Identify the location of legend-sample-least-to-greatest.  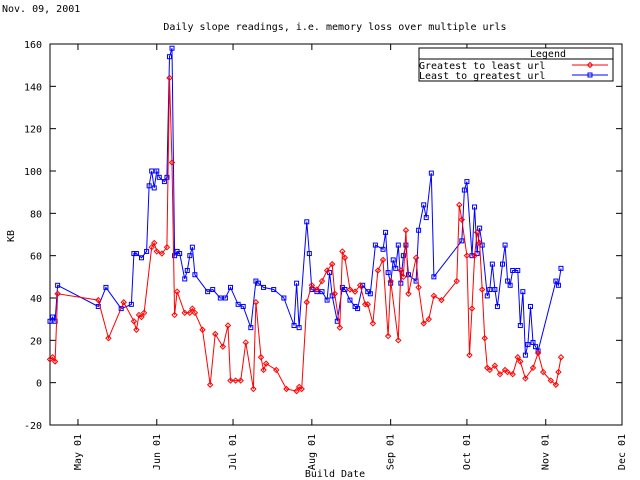
(590, 75).